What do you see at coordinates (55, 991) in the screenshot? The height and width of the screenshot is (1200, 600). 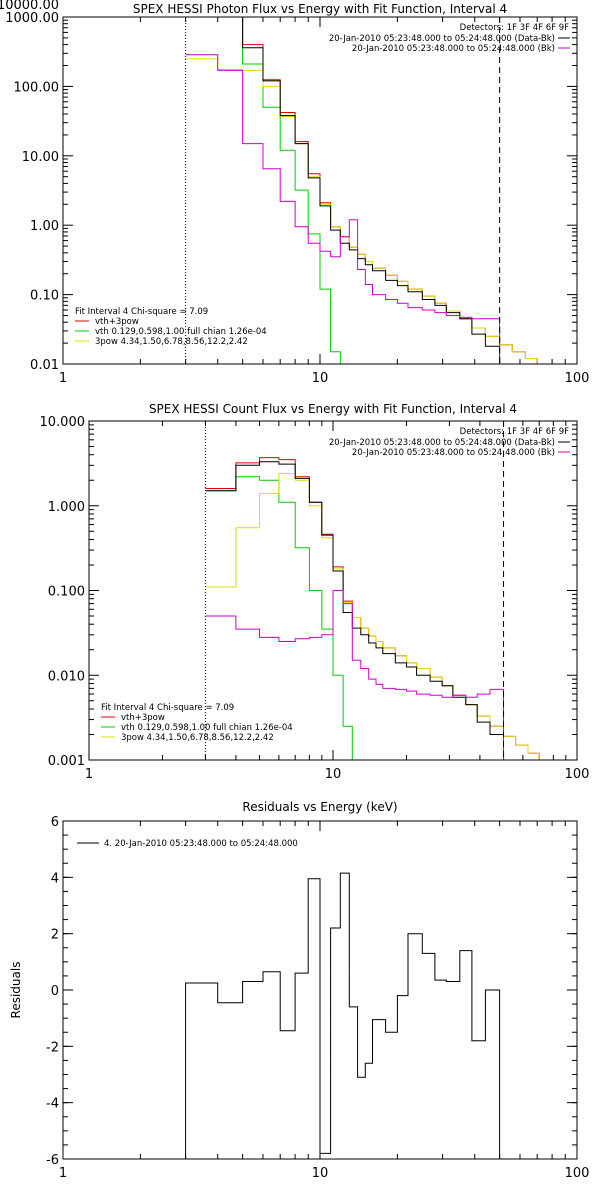 I see `y-tick-label: 0` at bounding box center [55, 991].